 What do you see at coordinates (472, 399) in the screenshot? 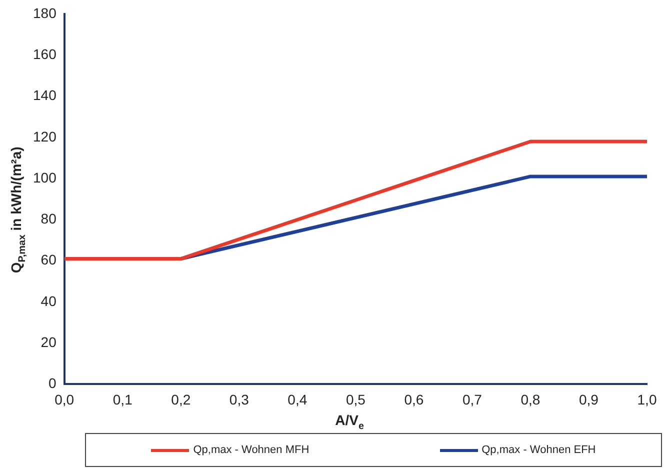
I see `x-tick-label: 0,7` at bounding box center [472, 399].